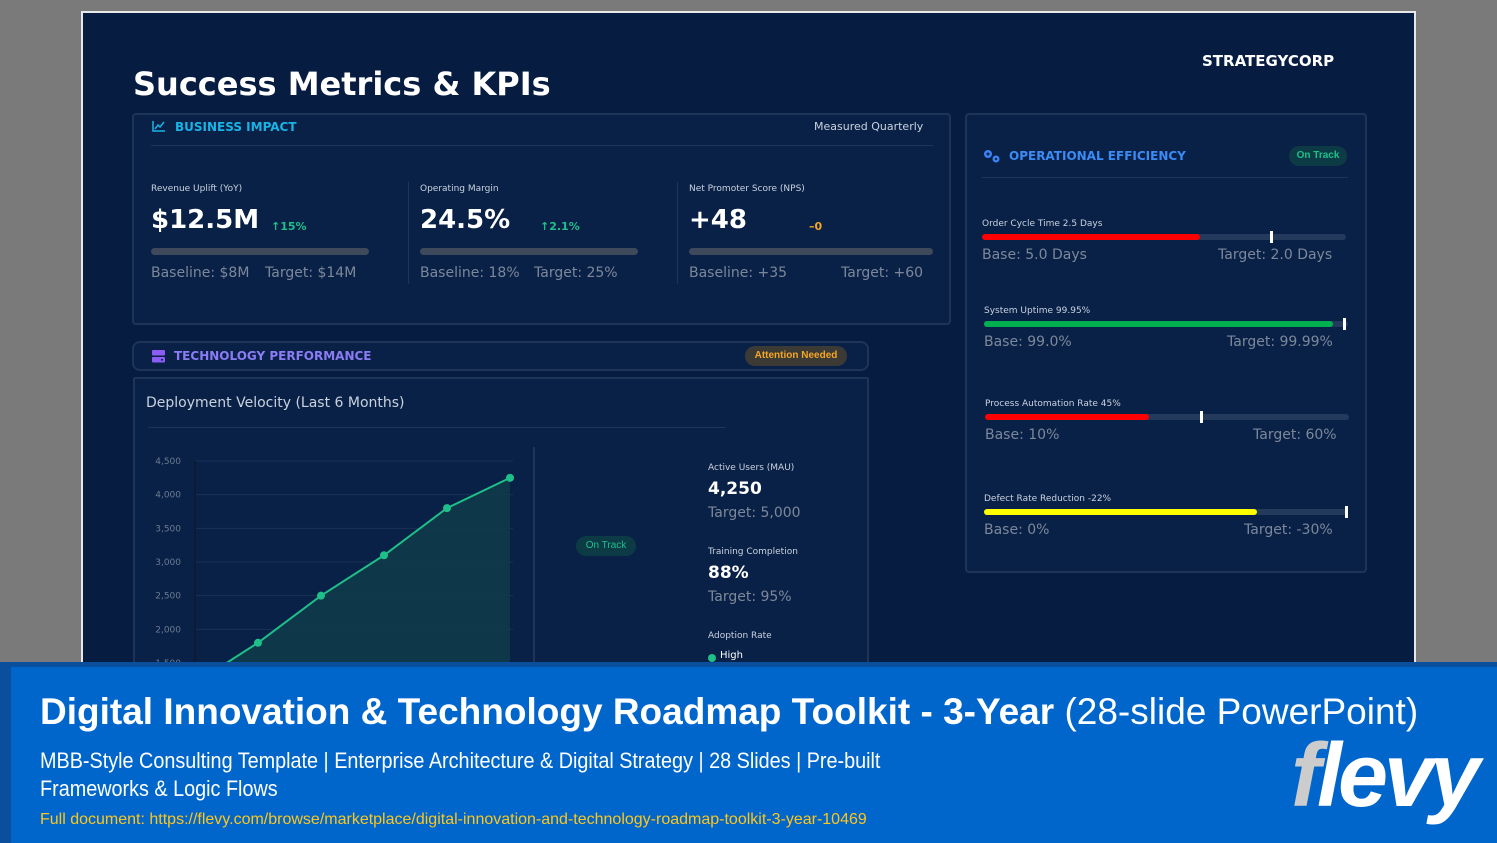 Image resolution: width=1497 pixels, height=843 pixels. What do you see at coordinates (751, 468) in the screenshot?
I see `stat-label: Active Users (MAU)` at bounding box center [751, 468].